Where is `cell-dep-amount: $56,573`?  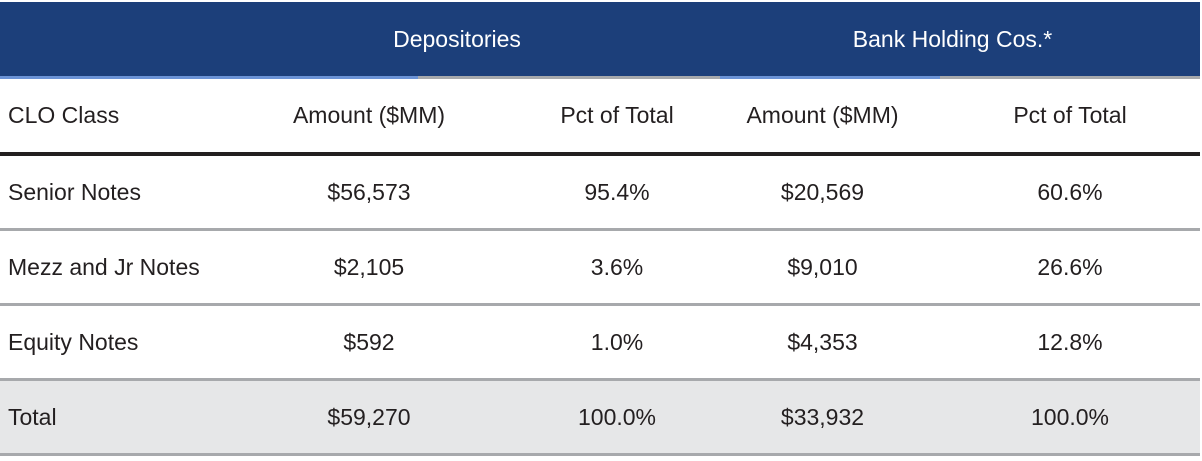 cell-dep-amount: $56,573 is located at coordinates (369, 191).